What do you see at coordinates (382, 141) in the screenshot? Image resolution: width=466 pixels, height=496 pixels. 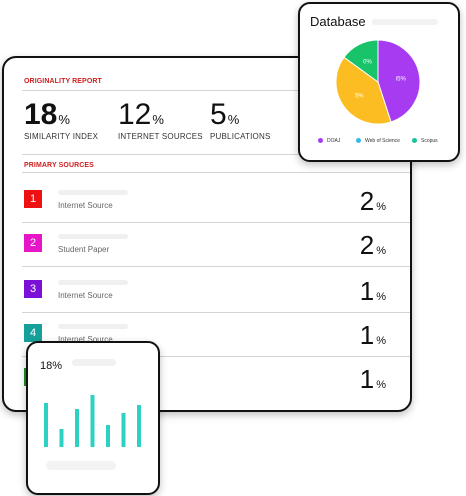 I see `legend-label: Web of Science` at bounding box center [382, 141].